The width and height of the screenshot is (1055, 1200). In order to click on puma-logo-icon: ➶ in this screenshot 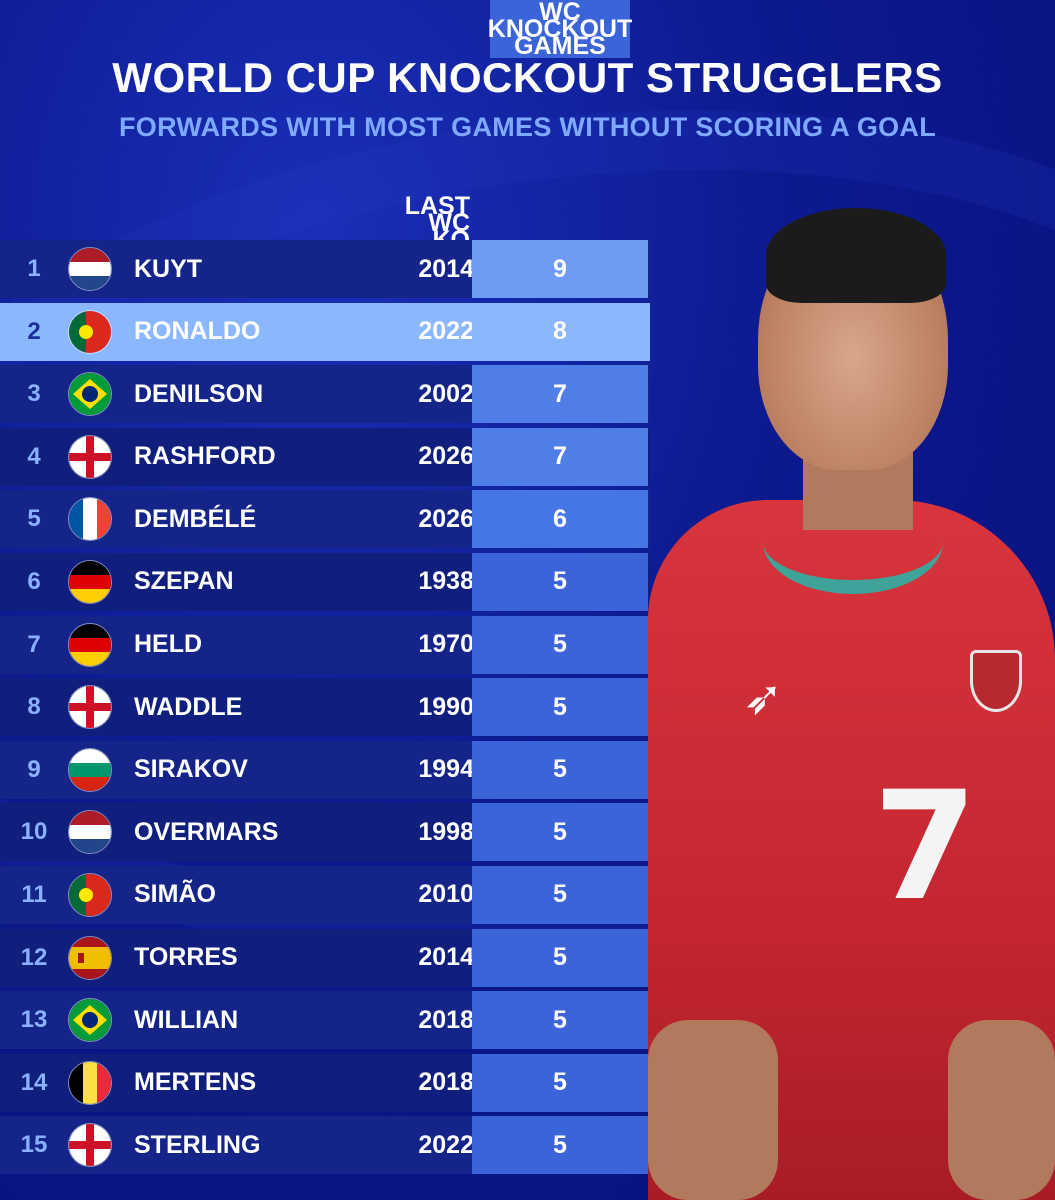, I will do `click(763, 698)`.